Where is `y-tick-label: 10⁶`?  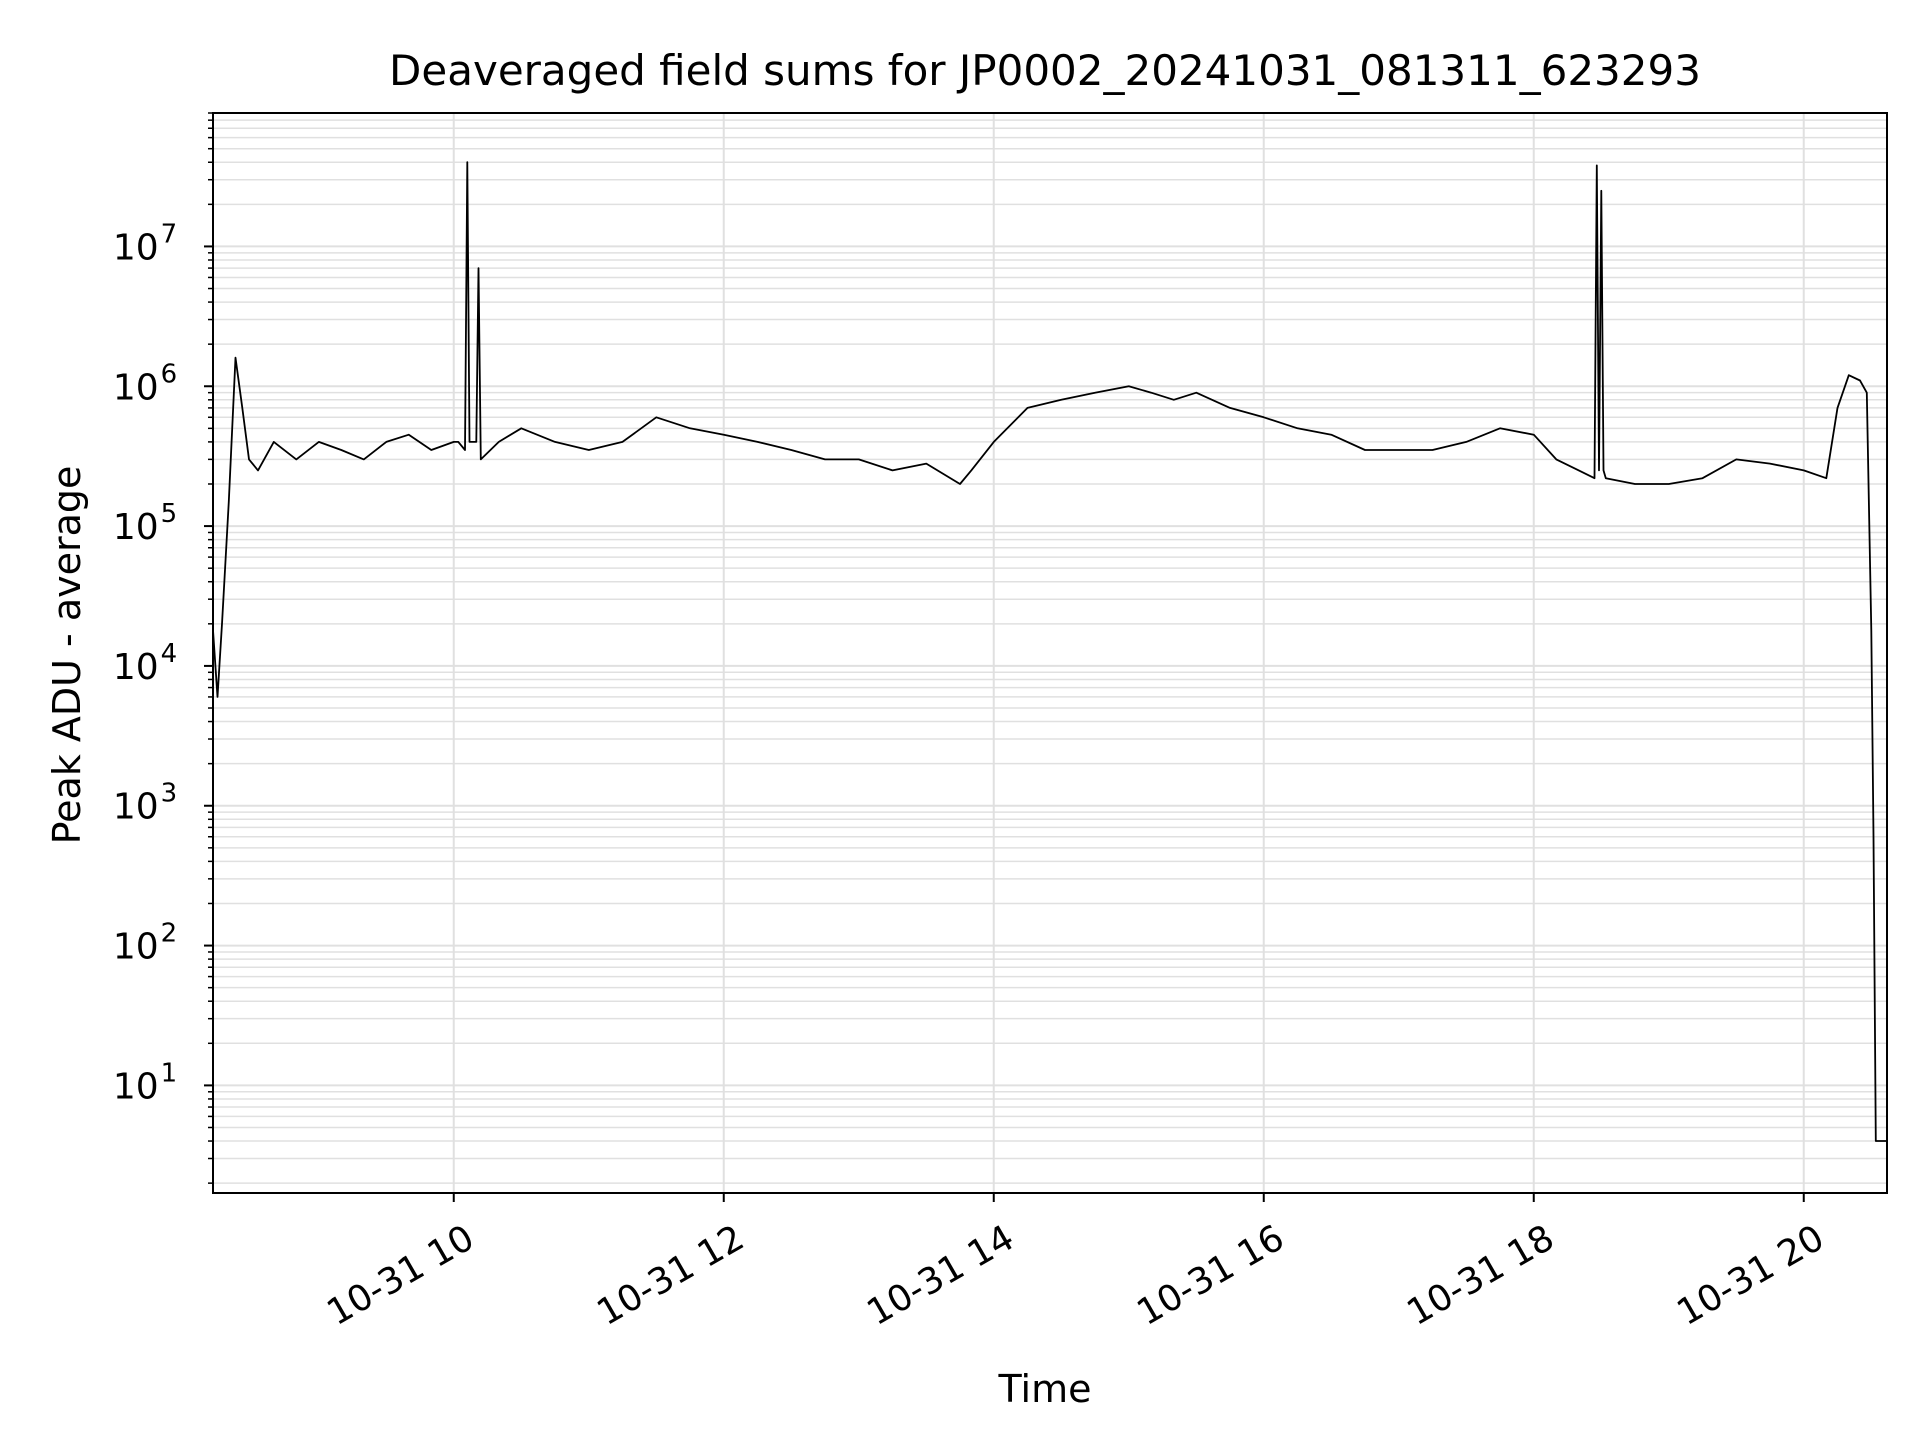
y-tick-label: 10⁶ is located at coordinates (145, 383).